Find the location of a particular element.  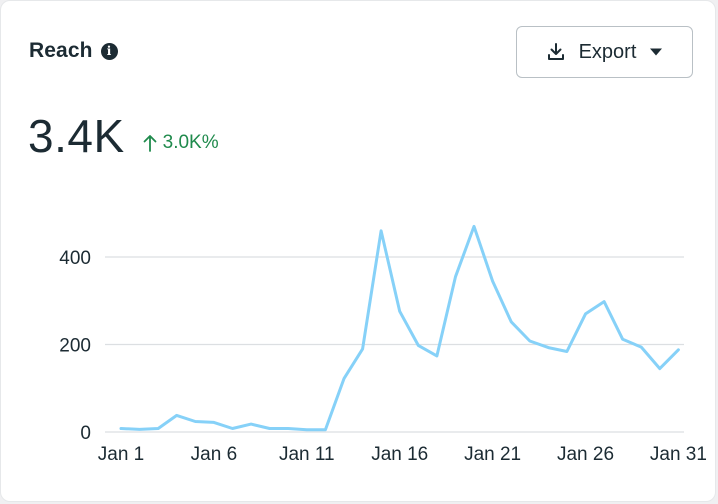

y-tick-label: 200 is located at coordinates (75, 346).